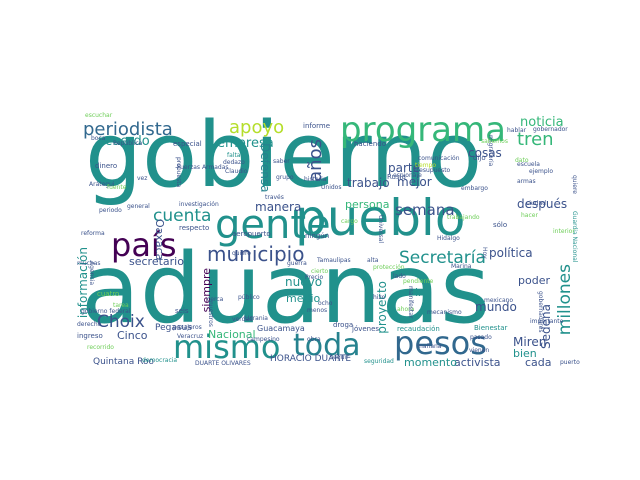 The image size is (640, 480). Describe the element at coordinates (484, 253) in the screenshot. I see `cloud-word: Hoy` at that location.